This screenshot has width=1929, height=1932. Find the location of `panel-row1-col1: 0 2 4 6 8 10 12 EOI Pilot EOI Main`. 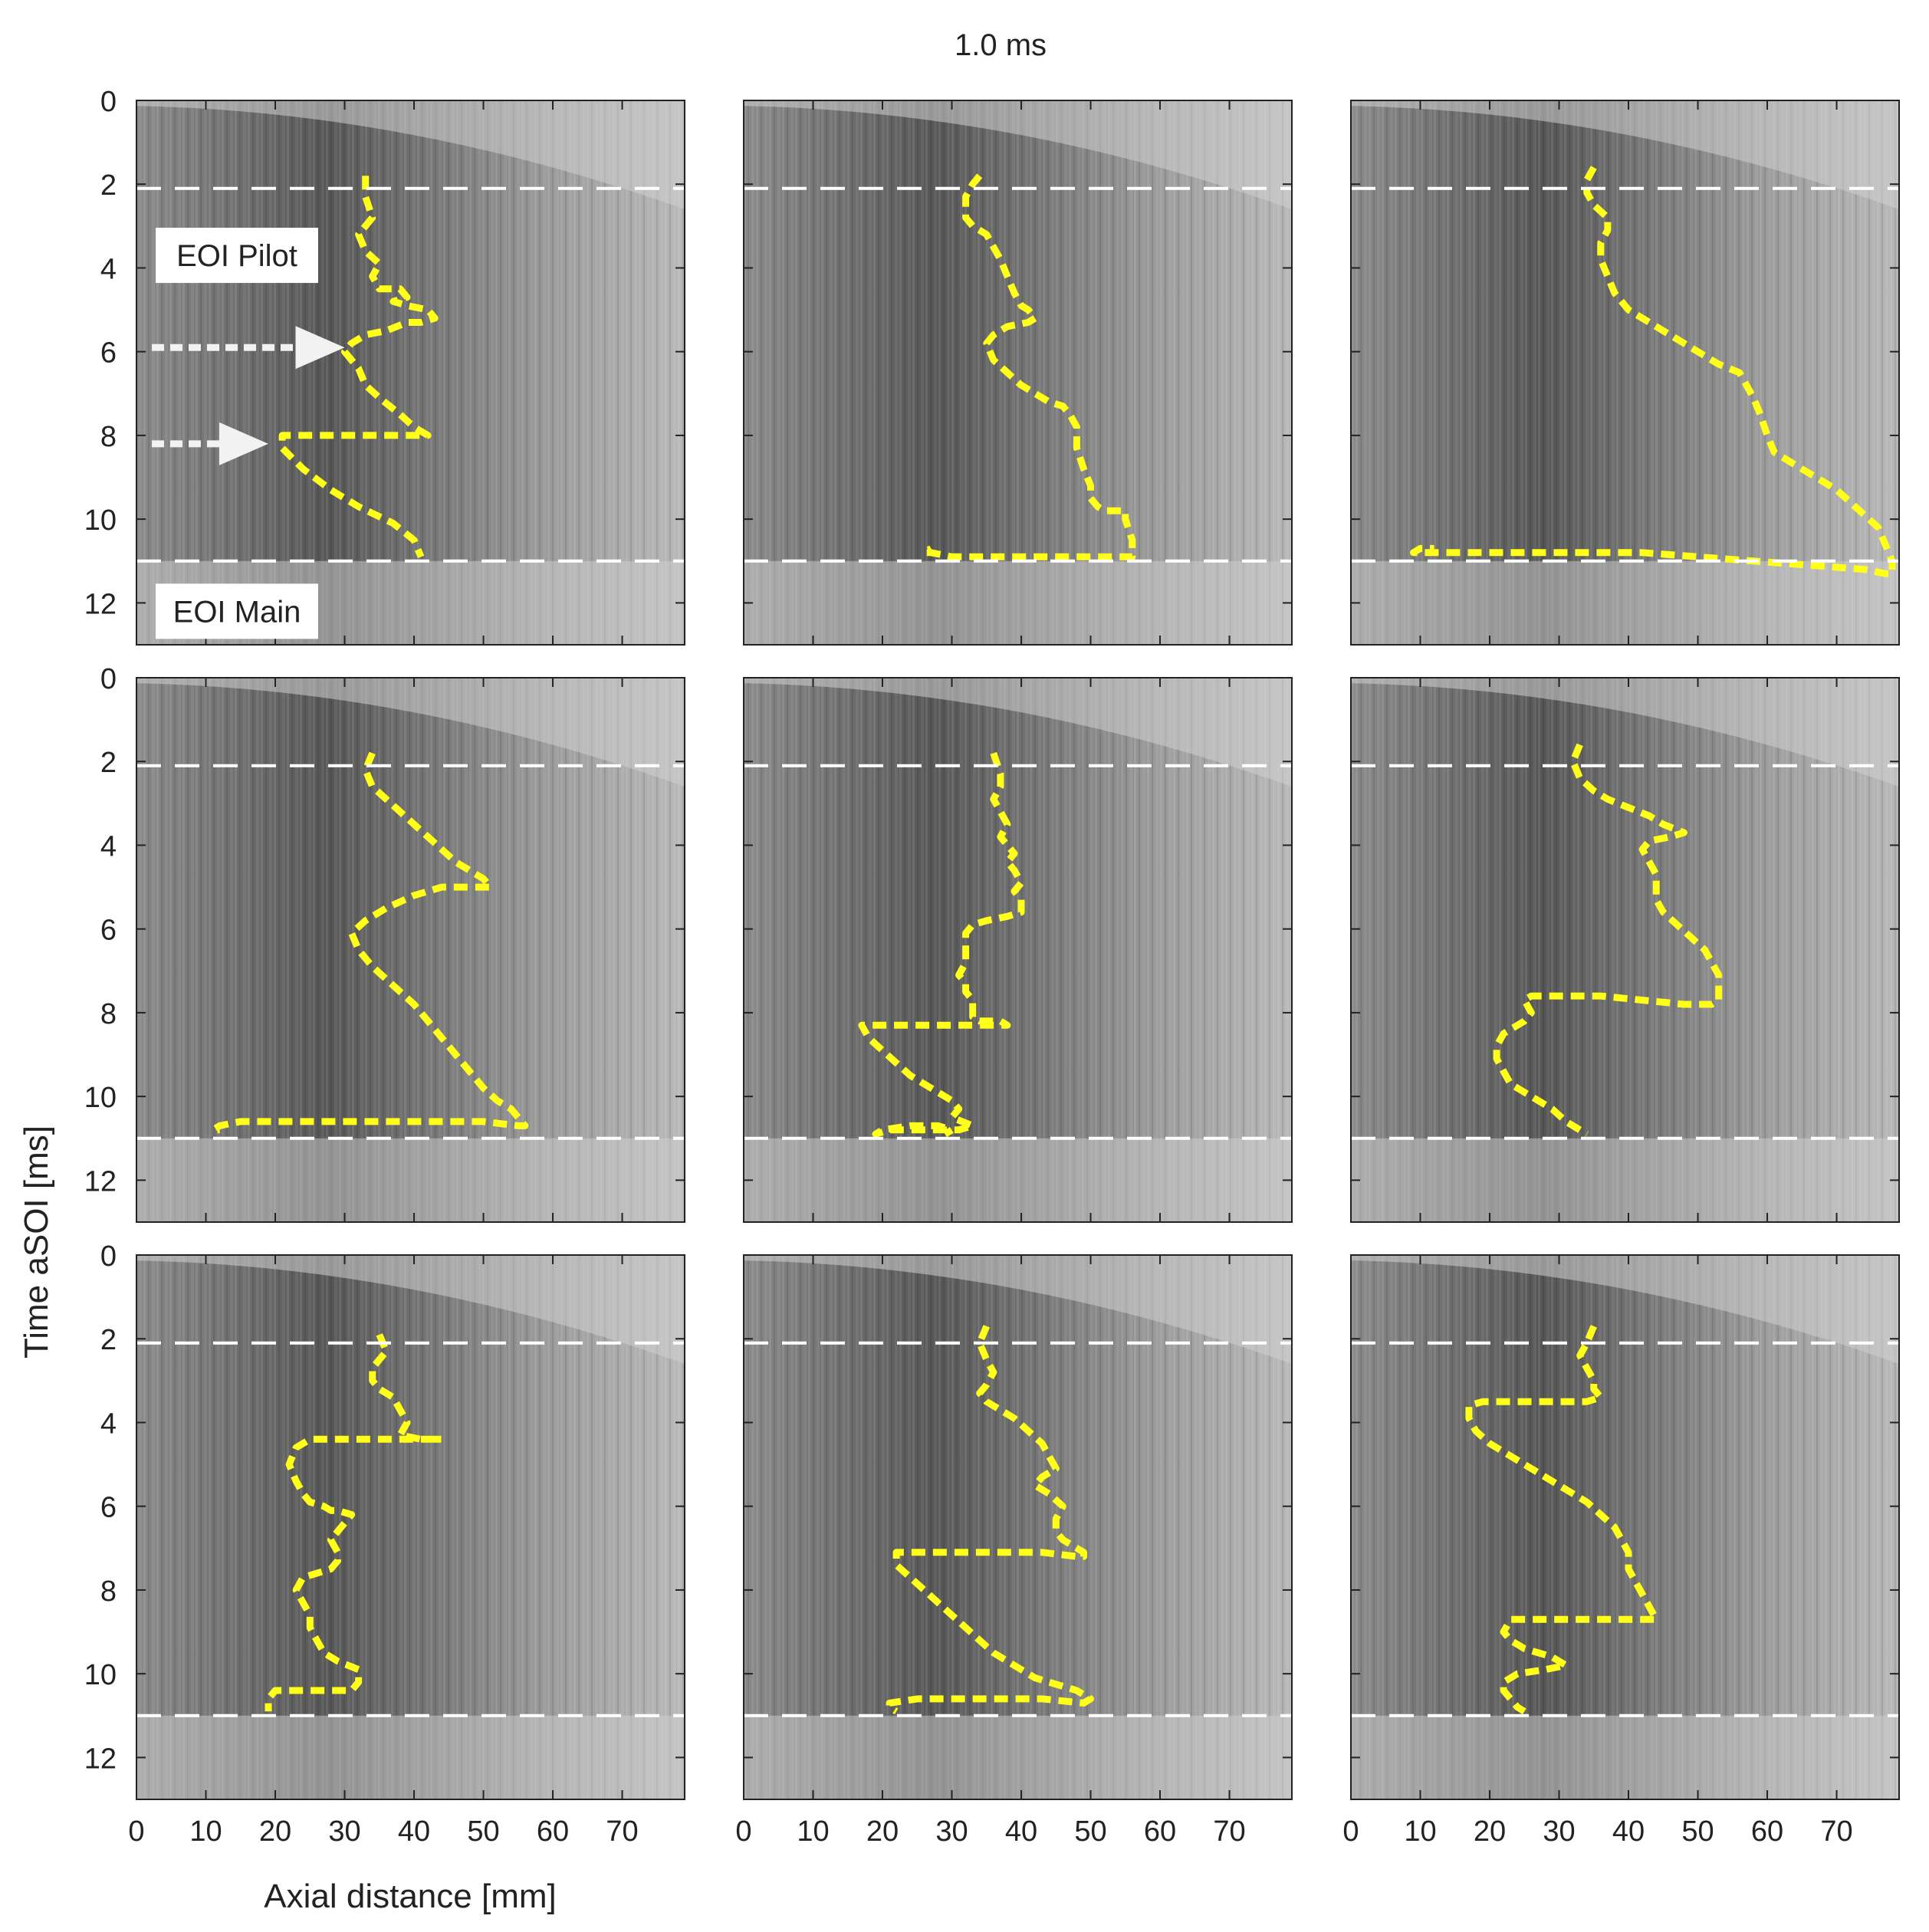

panel-row1-col1: 0 2 4 6 8 10 12 EOI Pilot EOI Main is located at coordinates (385, 366).